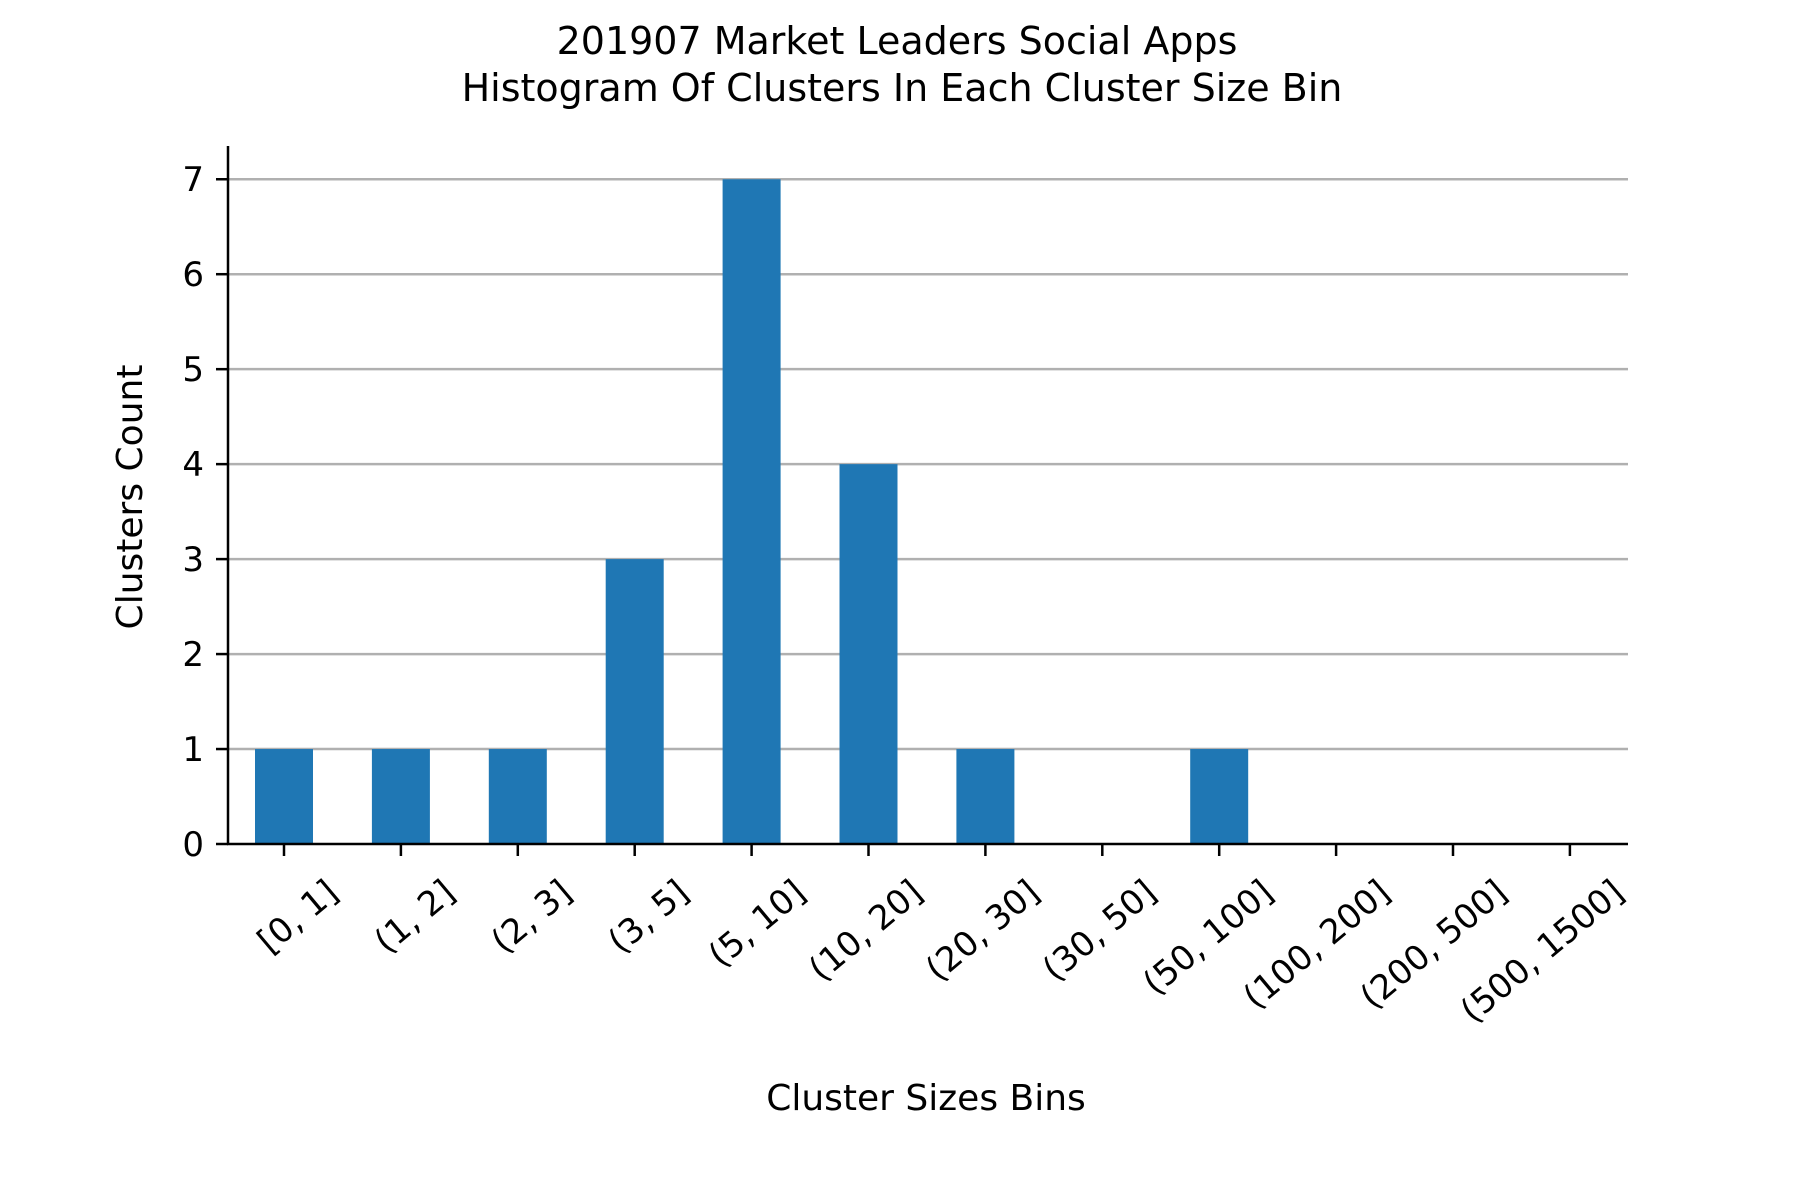 The width and height of the screenshot is (1800, 1200). What do you see at coordinates (193, 655) in the screenshot?
I see `y-tick-label-2: 2` at bounding box center [193, 655].